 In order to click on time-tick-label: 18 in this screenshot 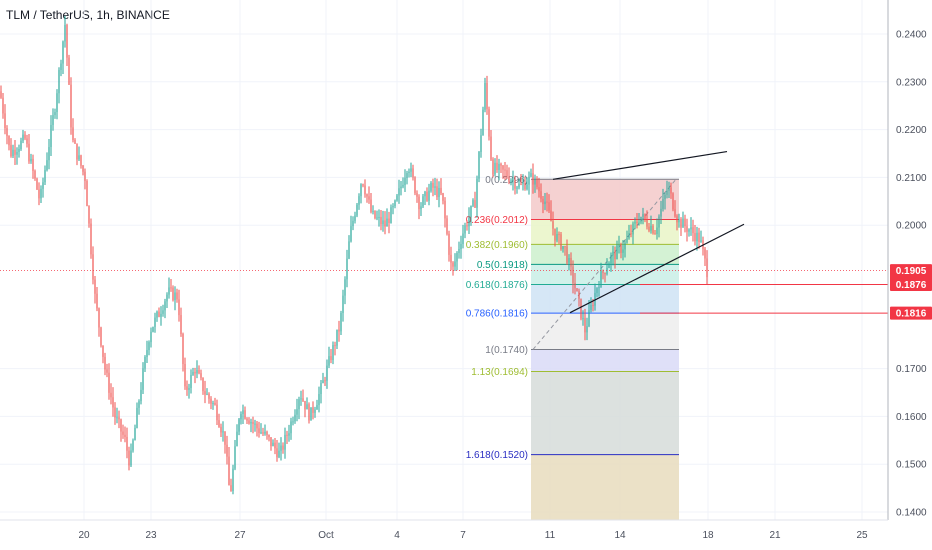, I will do `click(708, 535)`.